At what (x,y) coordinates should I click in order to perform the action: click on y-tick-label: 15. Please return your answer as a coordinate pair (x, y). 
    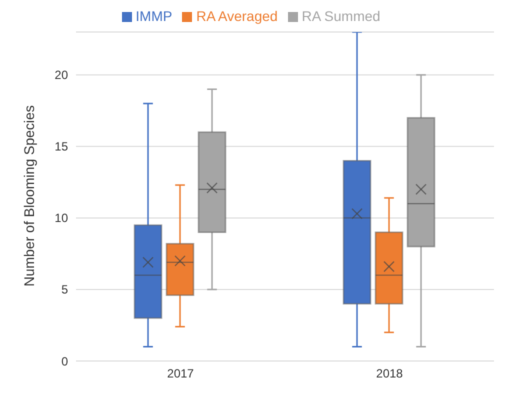
    Looking at the image, I should click on (61, 147).